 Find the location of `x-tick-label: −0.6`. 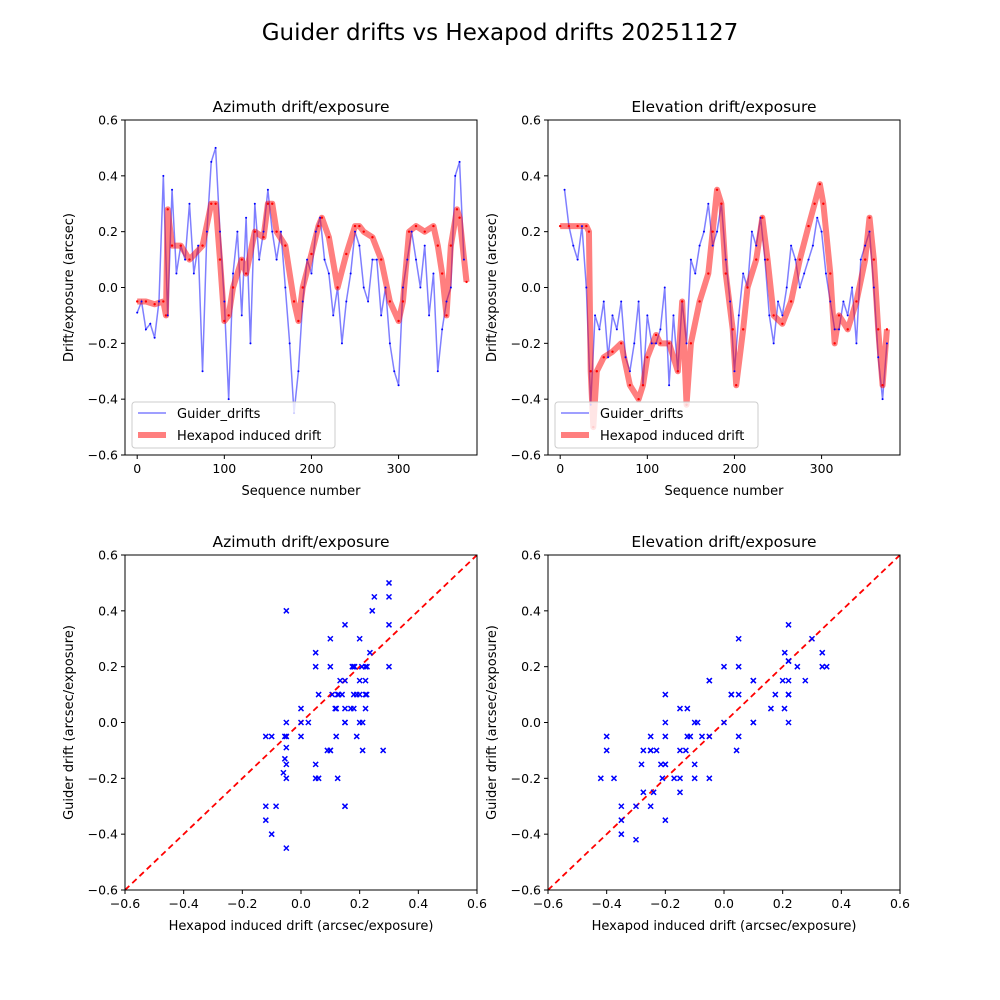

x-tick-label: −0.6 is located at coordinates (125, 903).